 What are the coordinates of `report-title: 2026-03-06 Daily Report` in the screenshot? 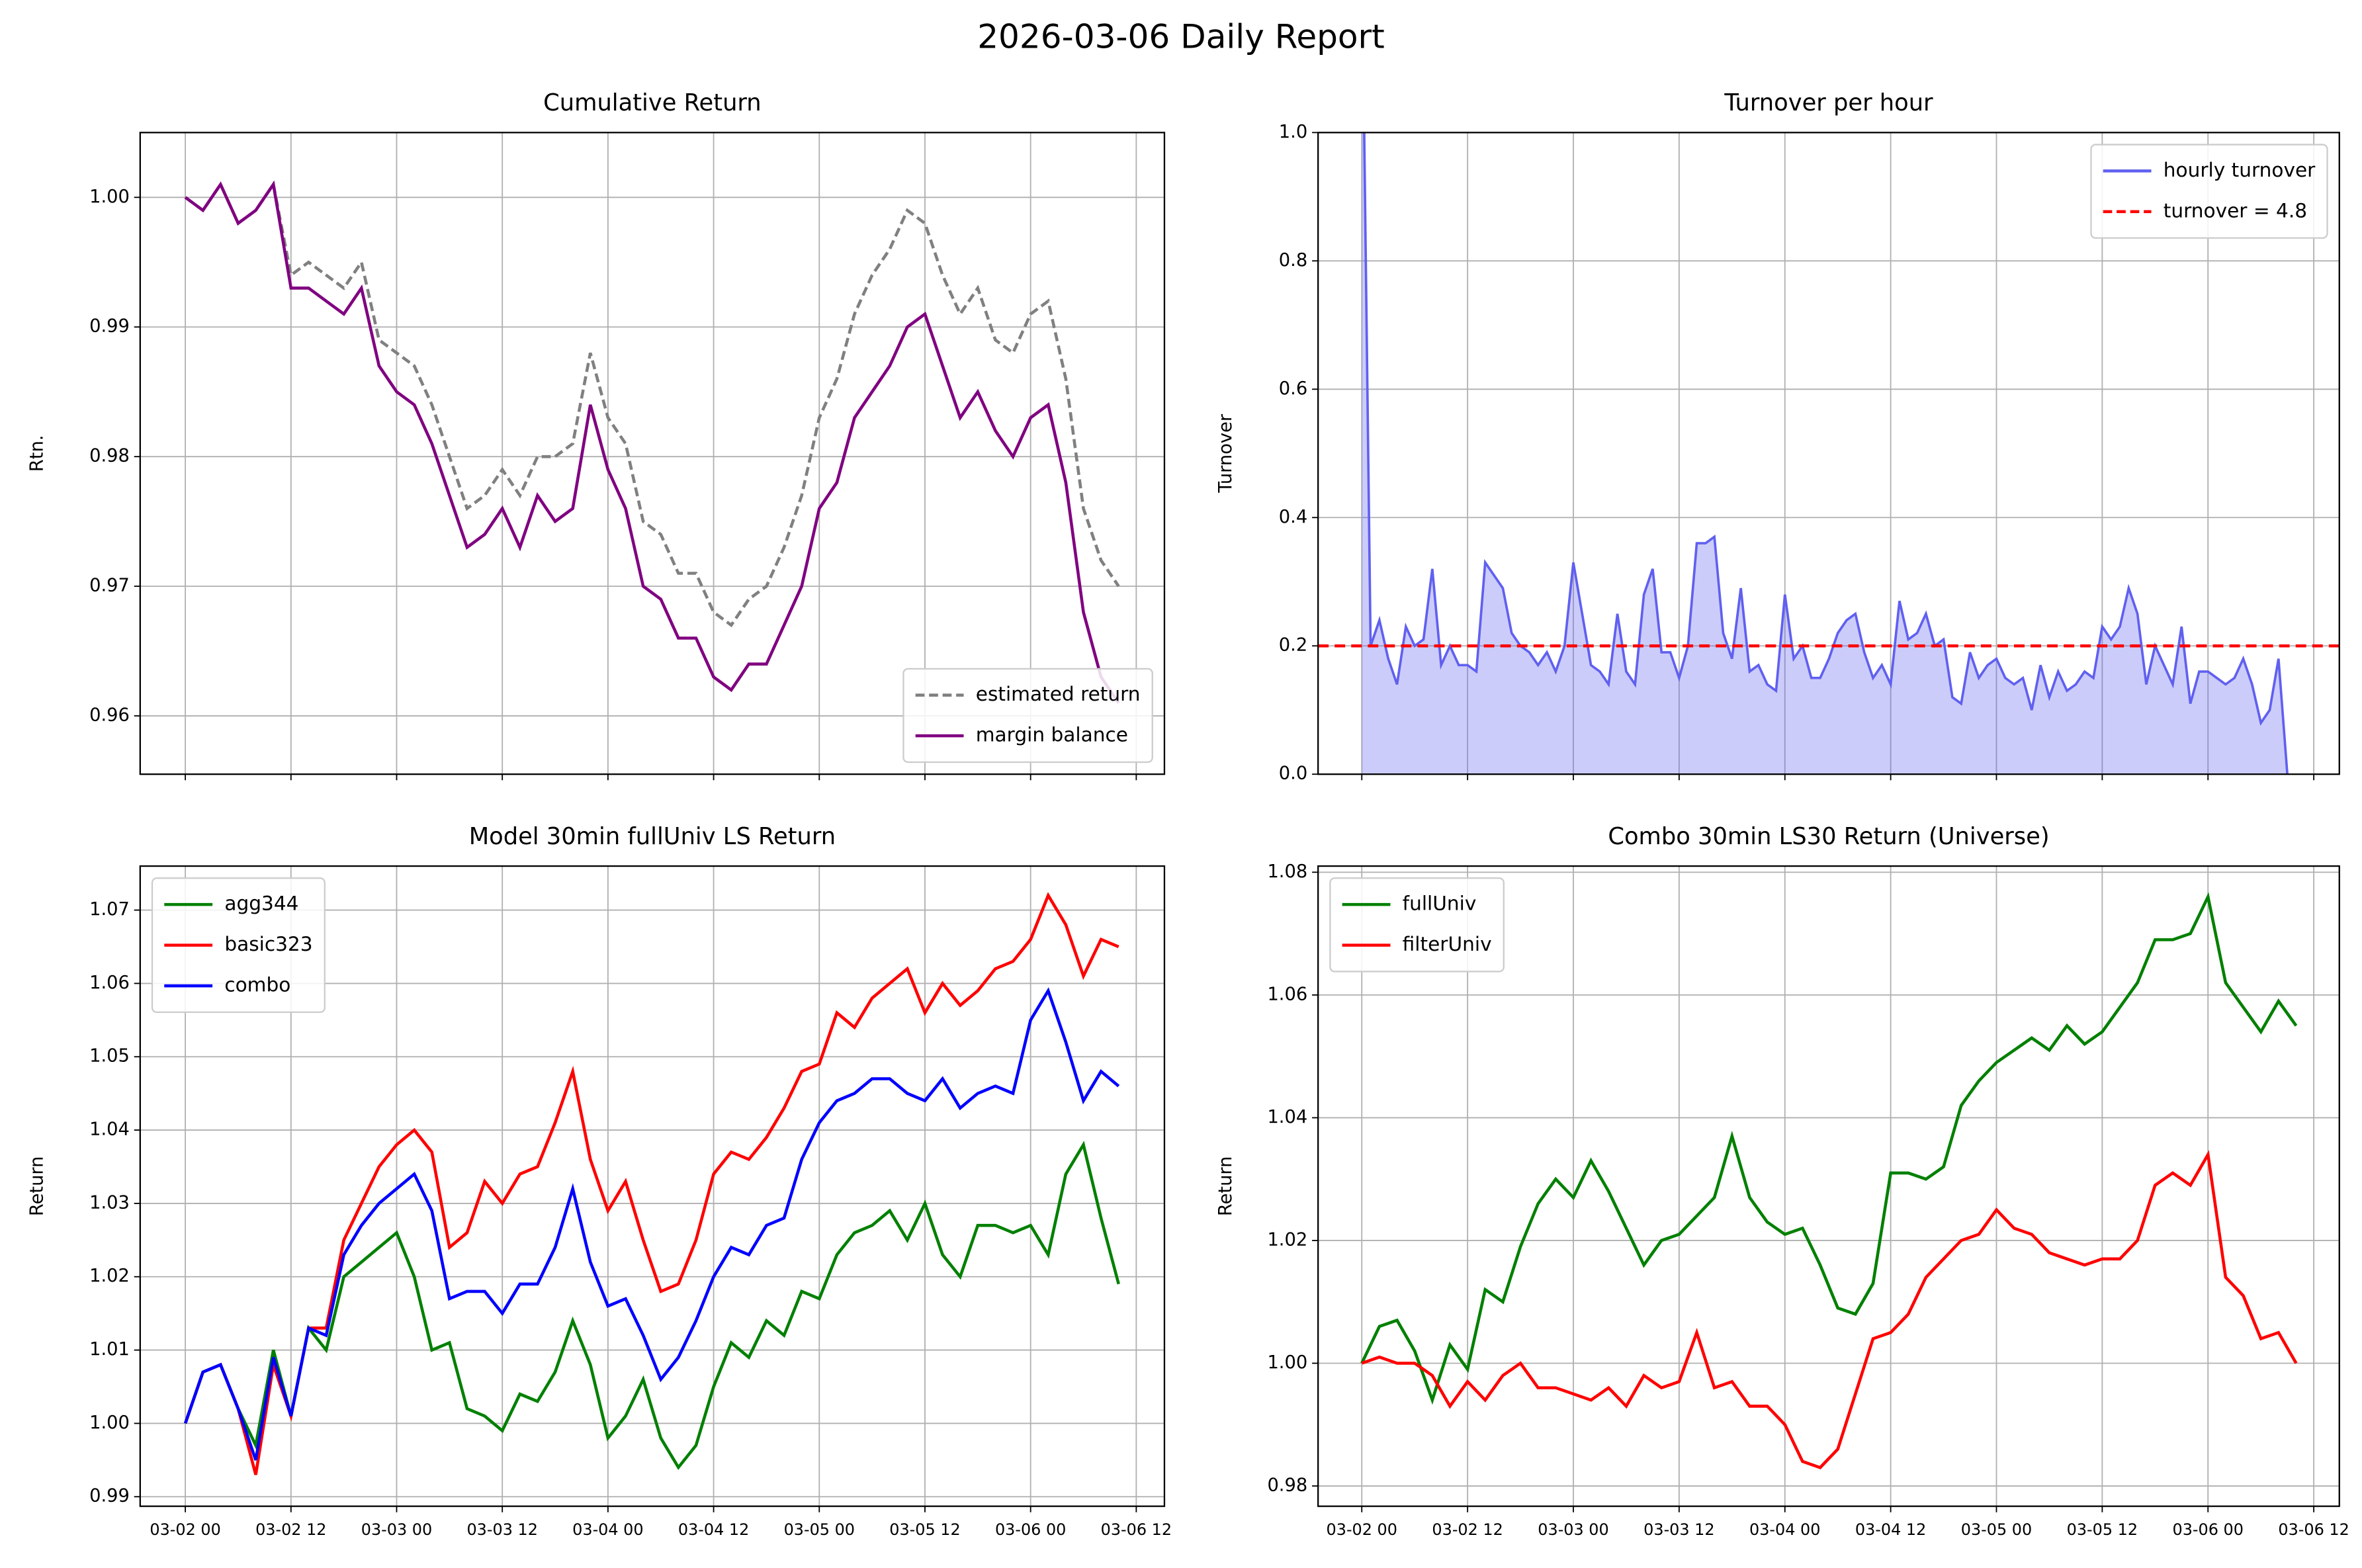 It's located at (1181, 37).